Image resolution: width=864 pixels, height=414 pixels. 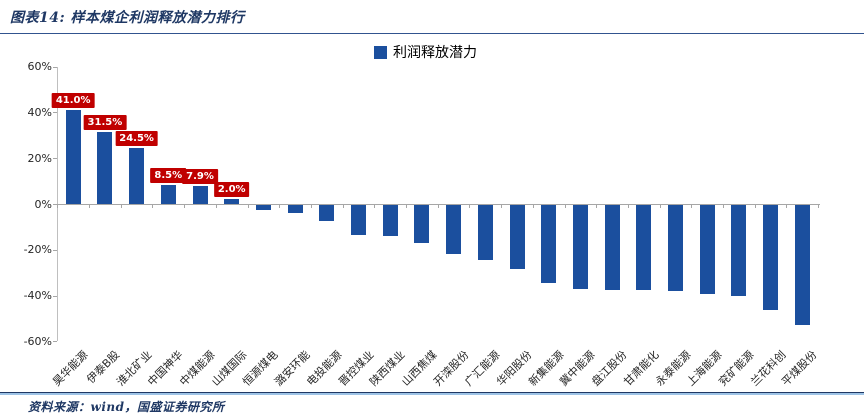 I want to click on y-axis-line, so click(x=57, y=204).